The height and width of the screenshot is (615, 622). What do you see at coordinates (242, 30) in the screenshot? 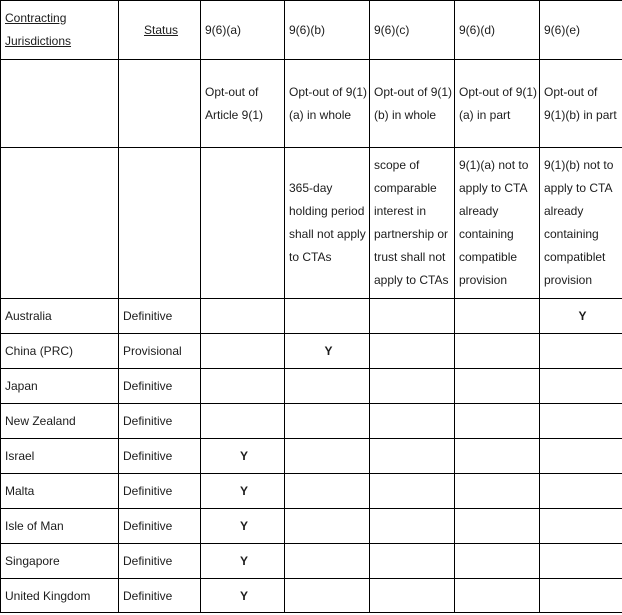
I see `header-col-9-6-a: 9(6)(a)` at bounding box center [242, 30].